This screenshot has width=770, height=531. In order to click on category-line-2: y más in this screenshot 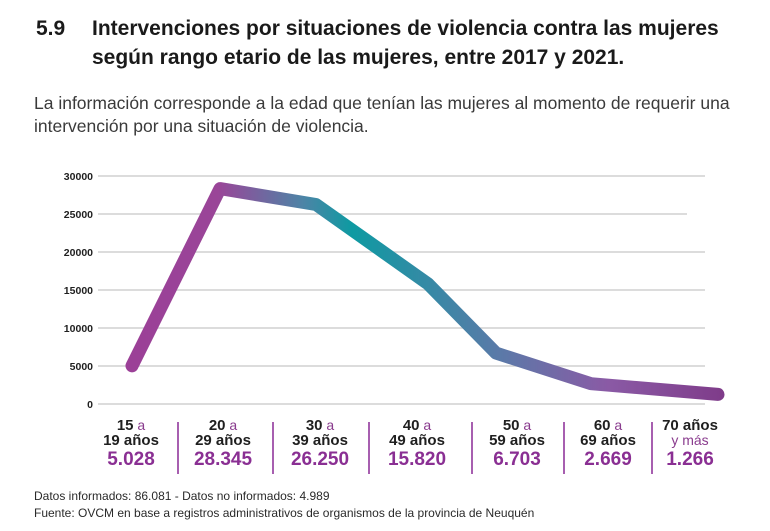, I will do `click(690, 440)`.